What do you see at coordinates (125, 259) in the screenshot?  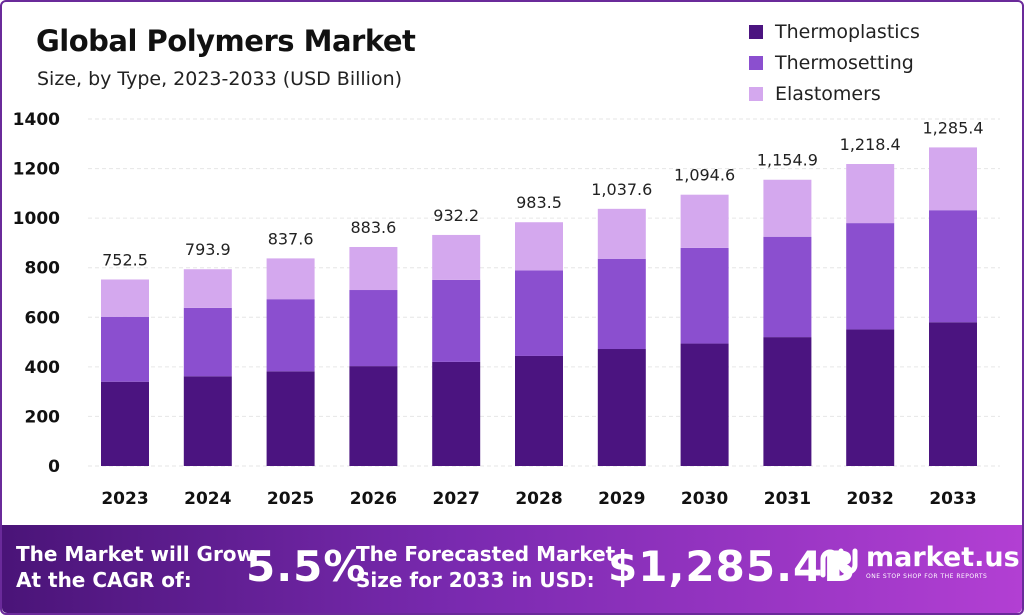 I see `data-label-total: 752.5` at bounding box center [125, 259].